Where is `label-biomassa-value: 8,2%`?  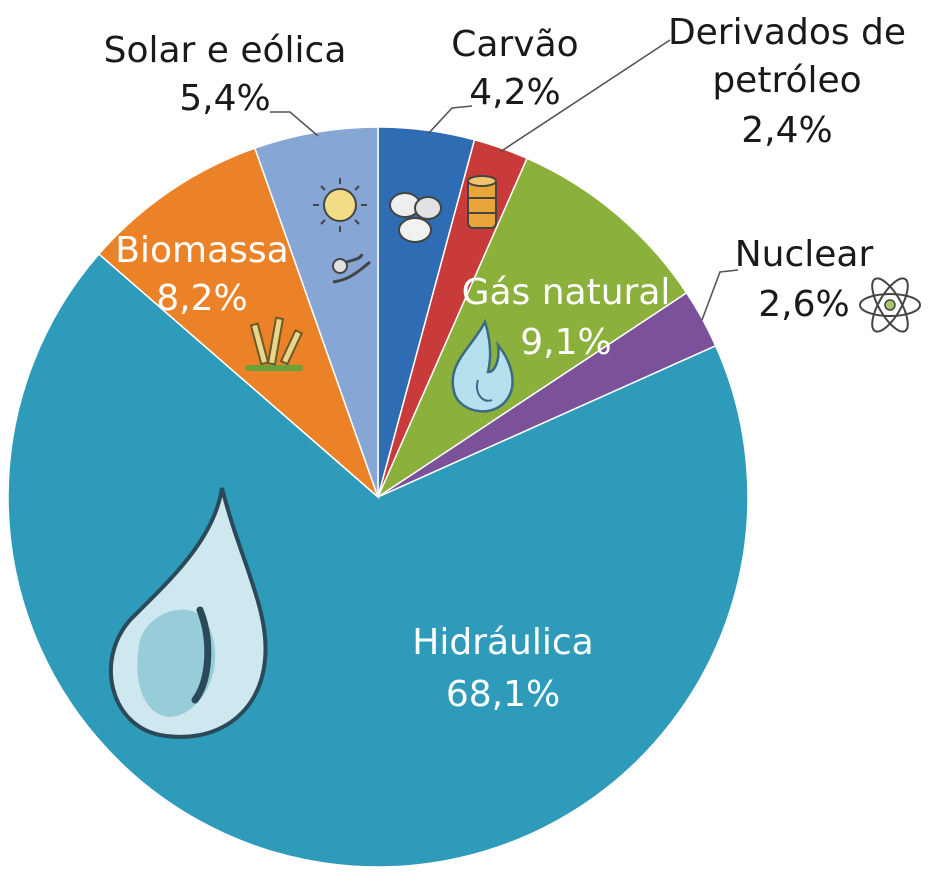 label-biomassa-value: 8,2% is located at coordinates (201, 298).